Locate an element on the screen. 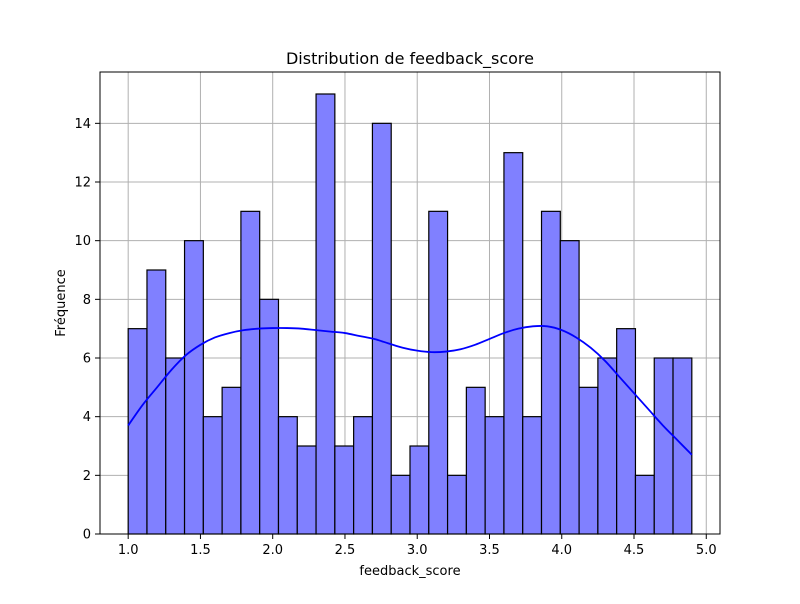  x-tick-label: 2.5 is located at coordinates (345, 550).